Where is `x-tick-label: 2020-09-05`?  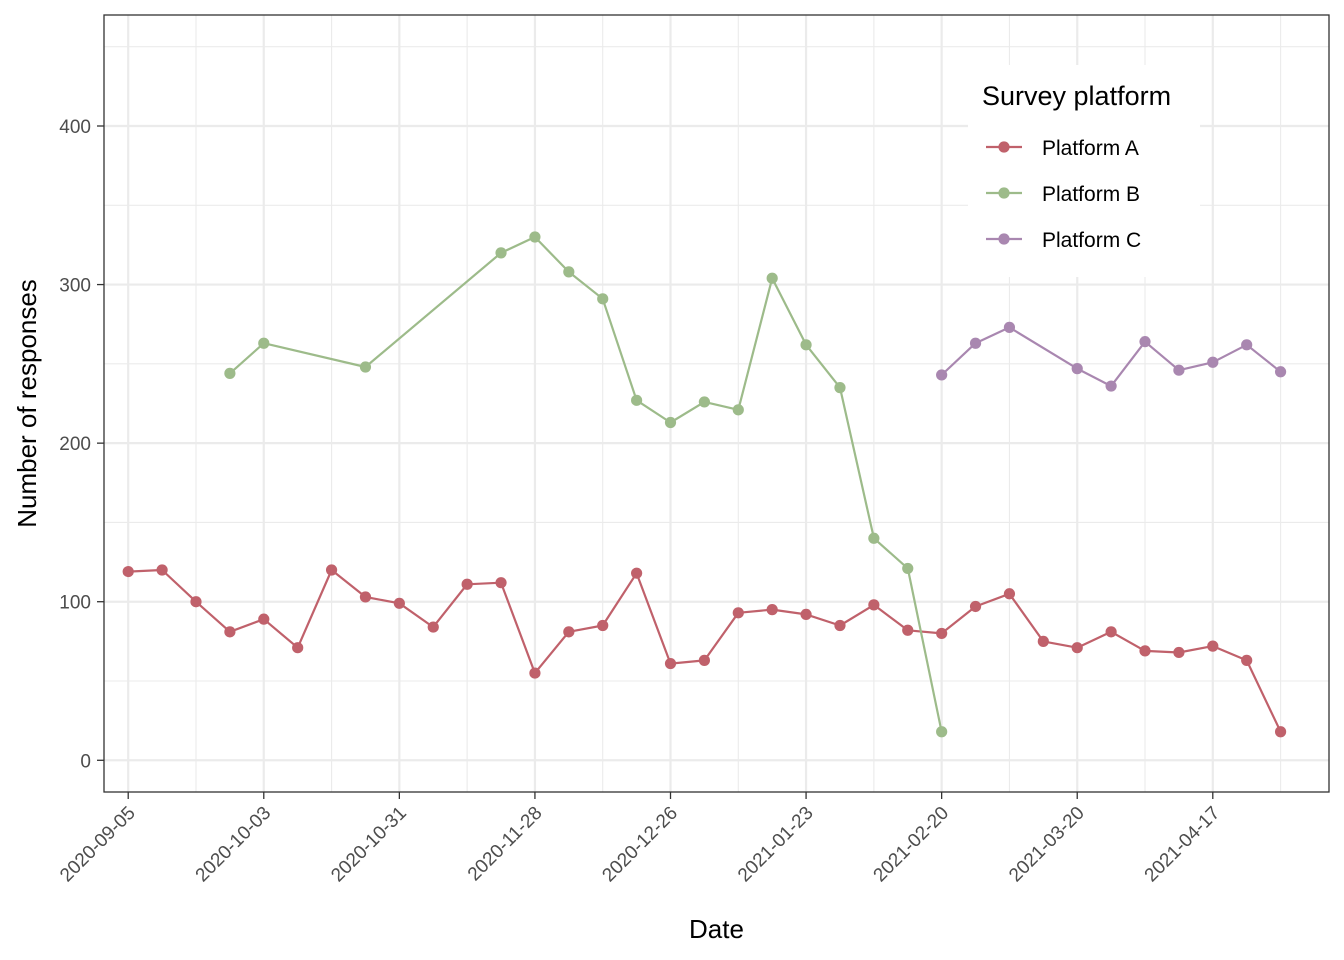 x-tick-label: 2020-09-05 is located at coordinates (98, 845).